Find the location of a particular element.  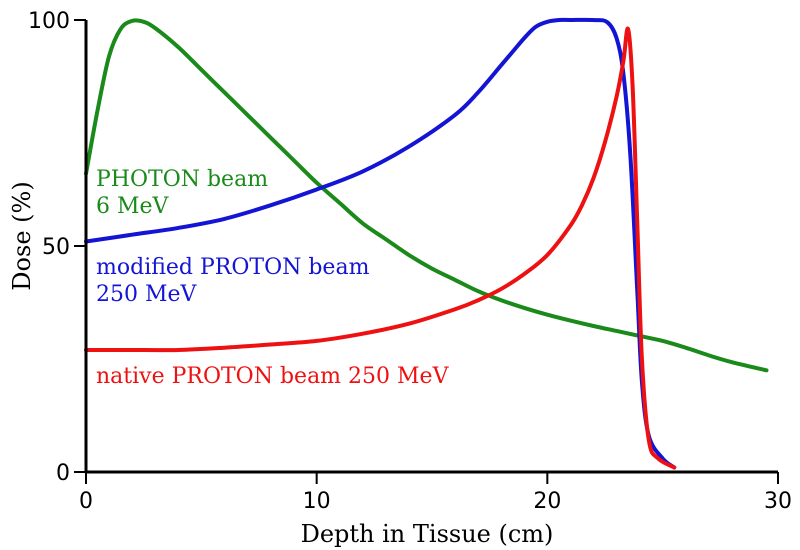

series-label-0: PHOTON beam 6 MeV is located at coordinates (182, 193).